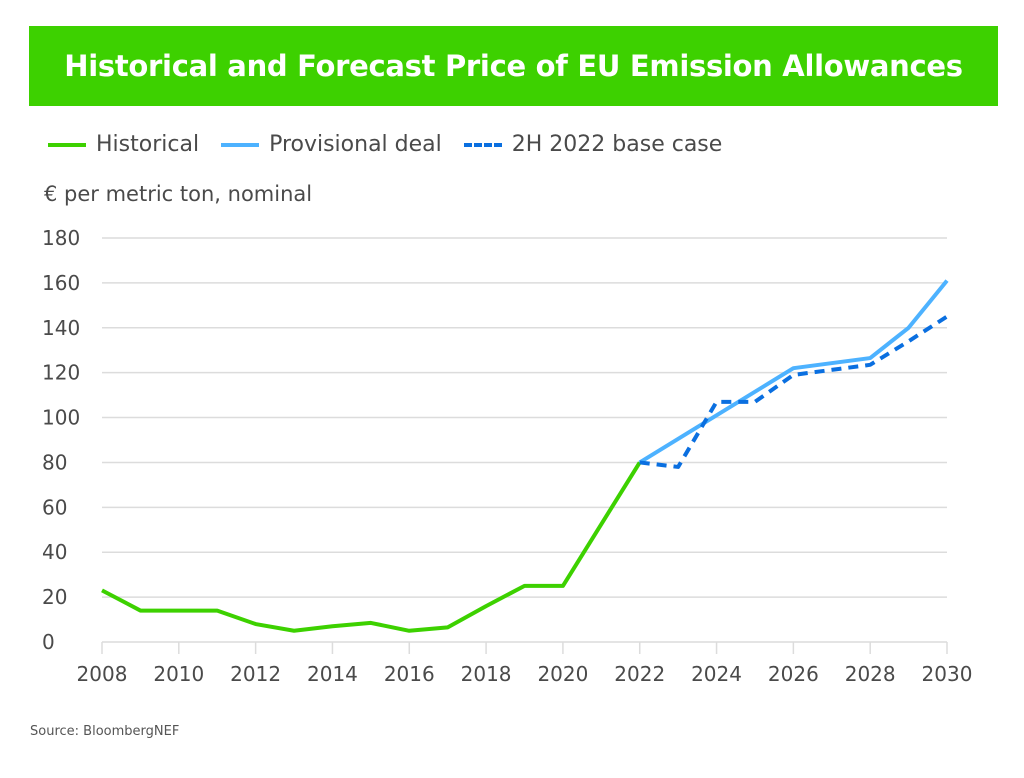 This screenshot has height=778, width=1024. What do you see at coordinates (178, 194) in the screenshot?
I see `y-axis-label: € per metric ton, nominal` at bounding box center [178, 194].